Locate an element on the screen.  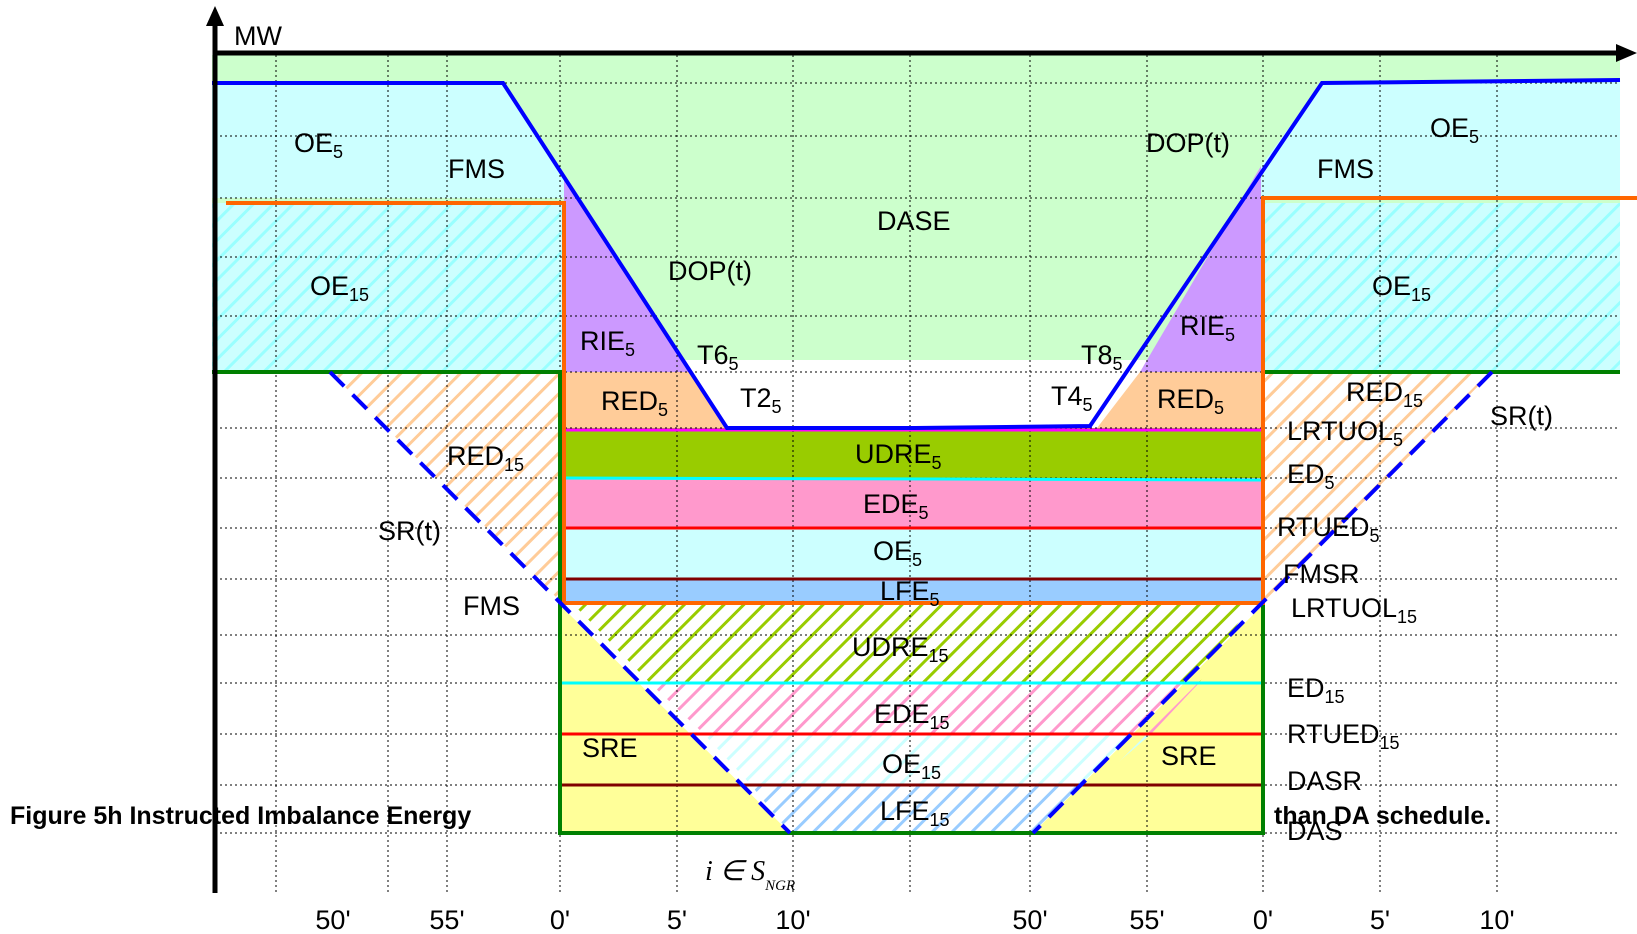
y-axis-label: MW is located at coordinates (258, 36).